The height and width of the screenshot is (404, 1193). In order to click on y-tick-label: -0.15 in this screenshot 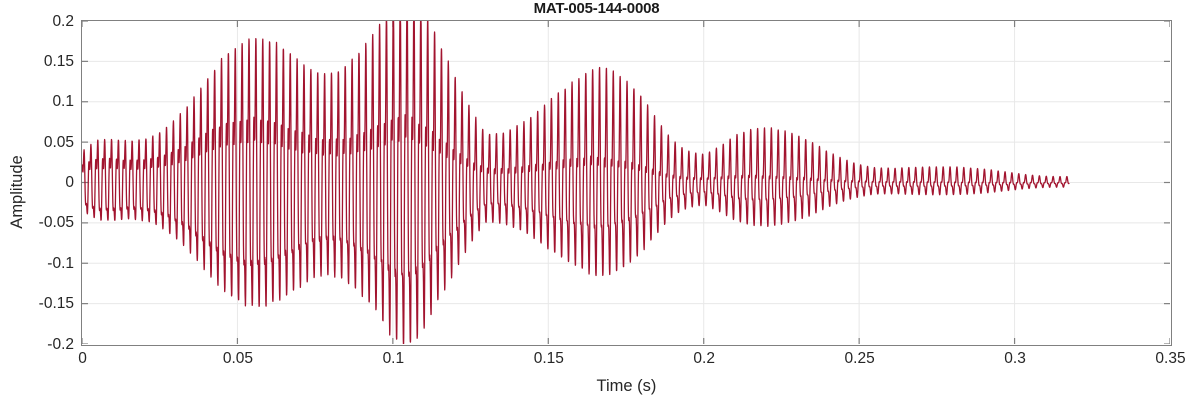, I will do `click(56, 304)`.